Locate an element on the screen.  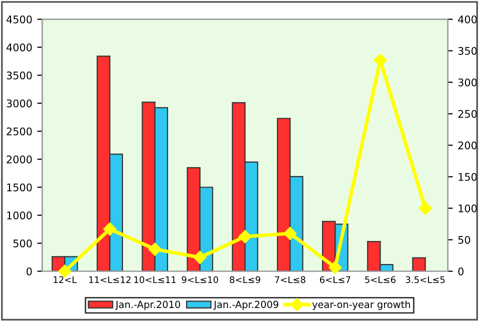
y-tick-label: 4000 is located at coordinates (19, 47).